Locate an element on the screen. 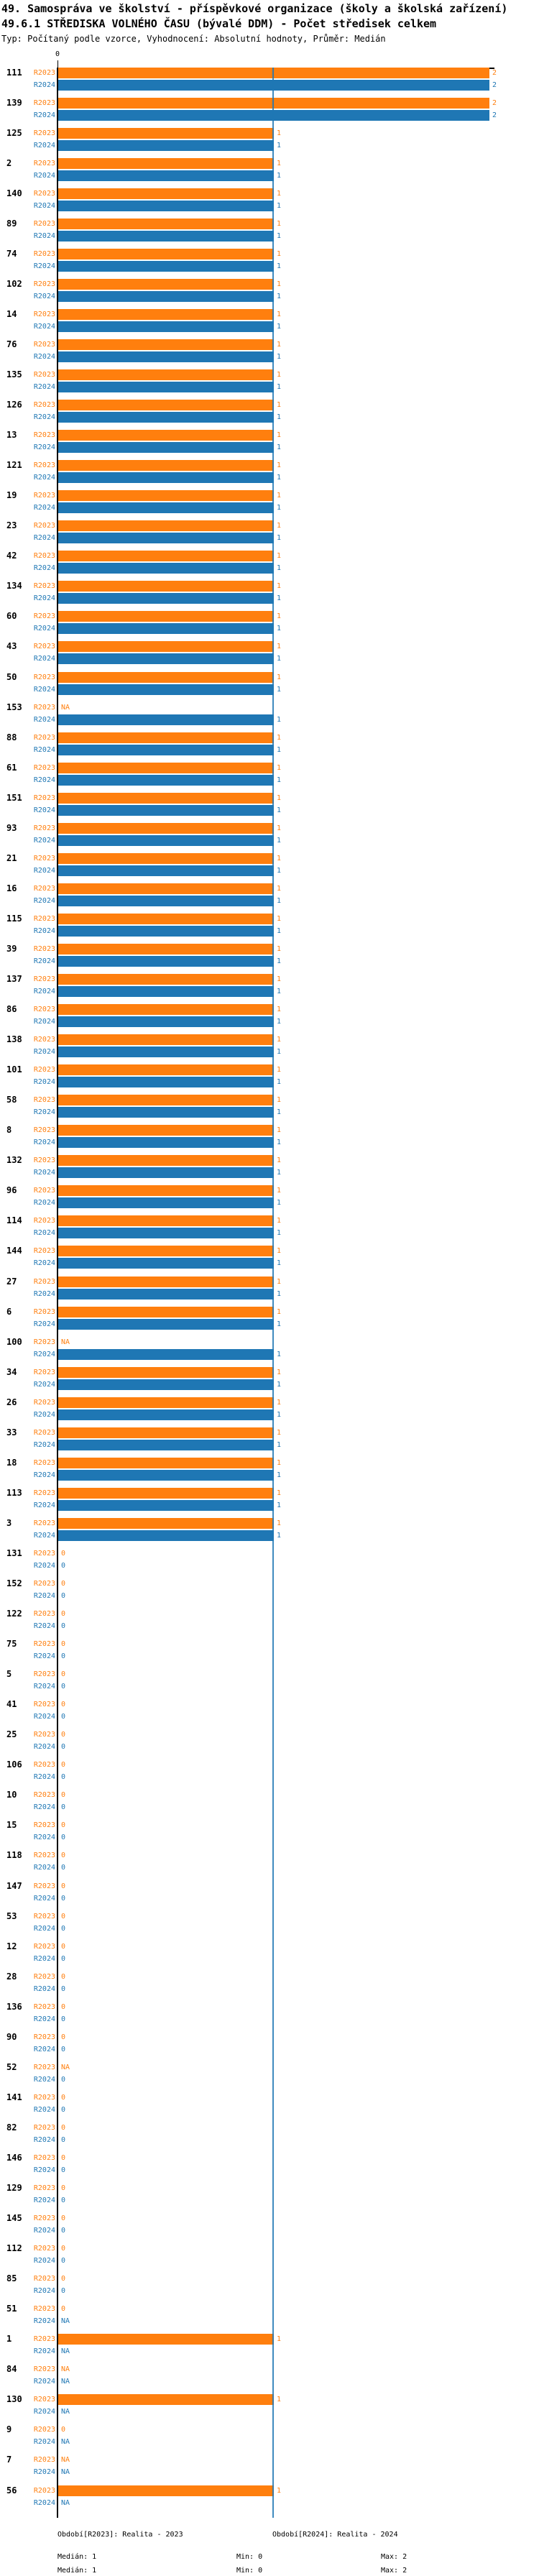  bar-group: 34 R2023 R2024 1 1 is located at coordinates (269, 1378).